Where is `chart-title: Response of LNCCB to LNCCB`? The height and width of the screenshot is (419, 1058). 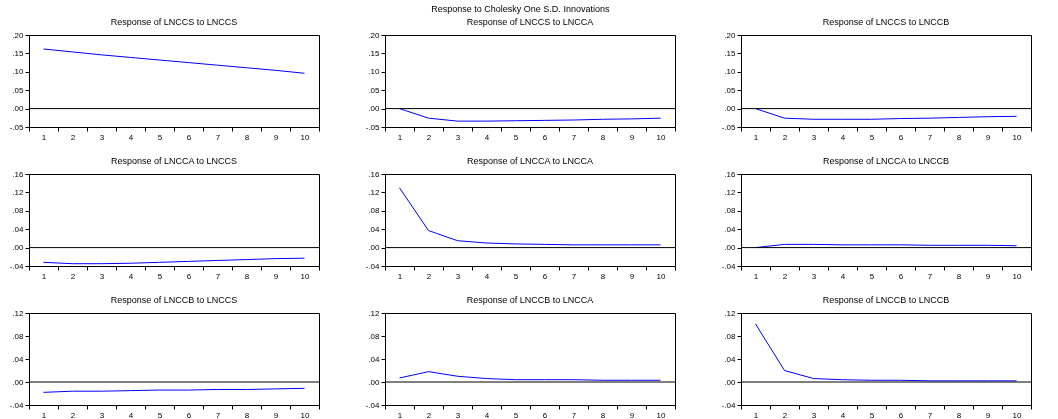
chart-title: Response of LNCCB to LNCCB is located at coordinates (886, 300).